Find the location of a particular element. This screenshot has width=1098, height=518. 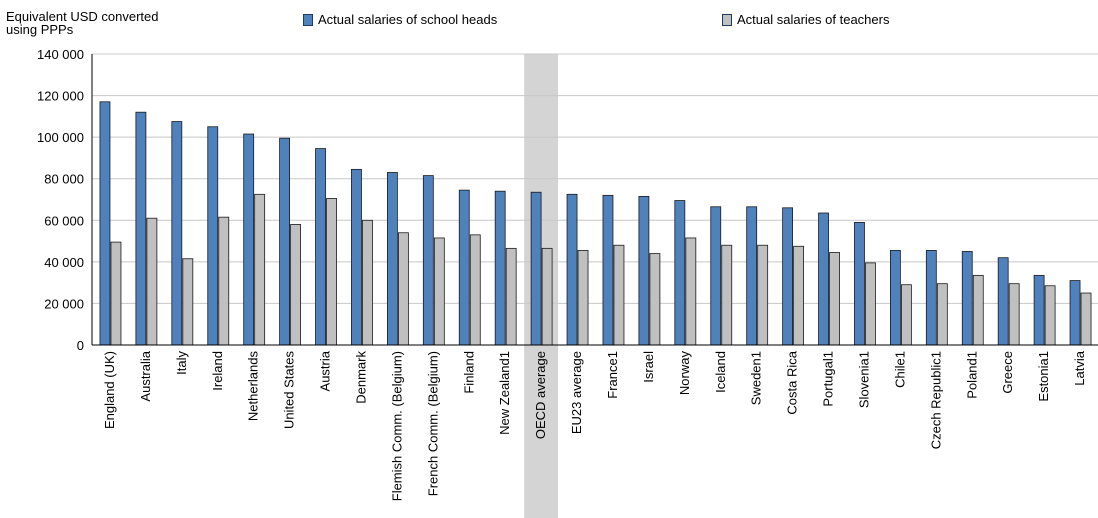

x-tick-label: Ireland is located at coordinates (217, 371).